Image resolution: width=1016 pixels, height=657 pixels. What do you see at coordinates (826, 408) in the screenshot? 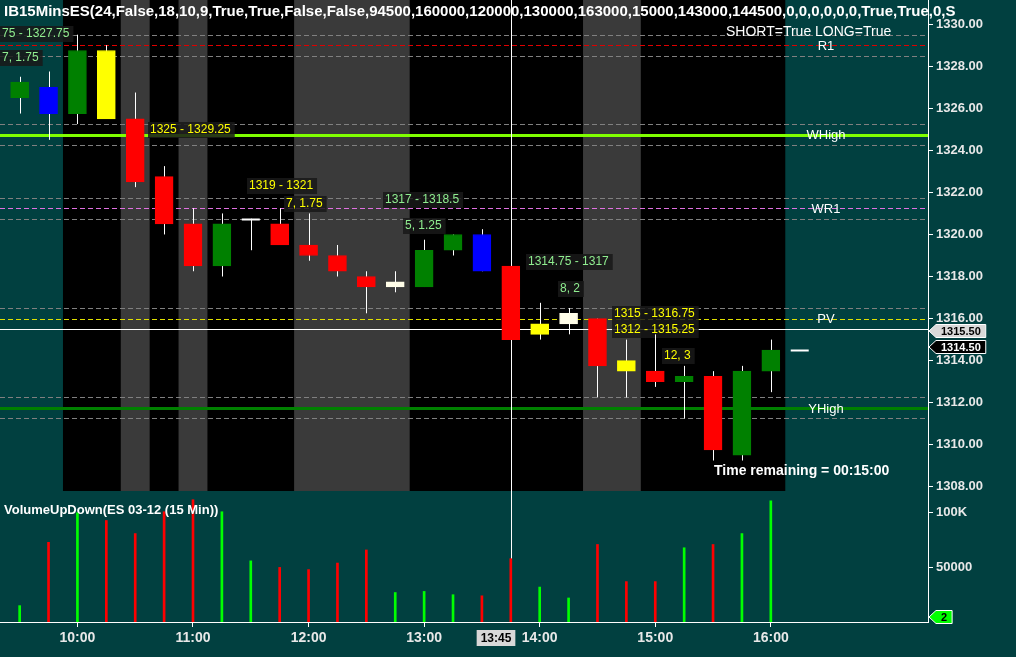
I see `ref-line-label: YHigh` at bounding box center [826, 408].